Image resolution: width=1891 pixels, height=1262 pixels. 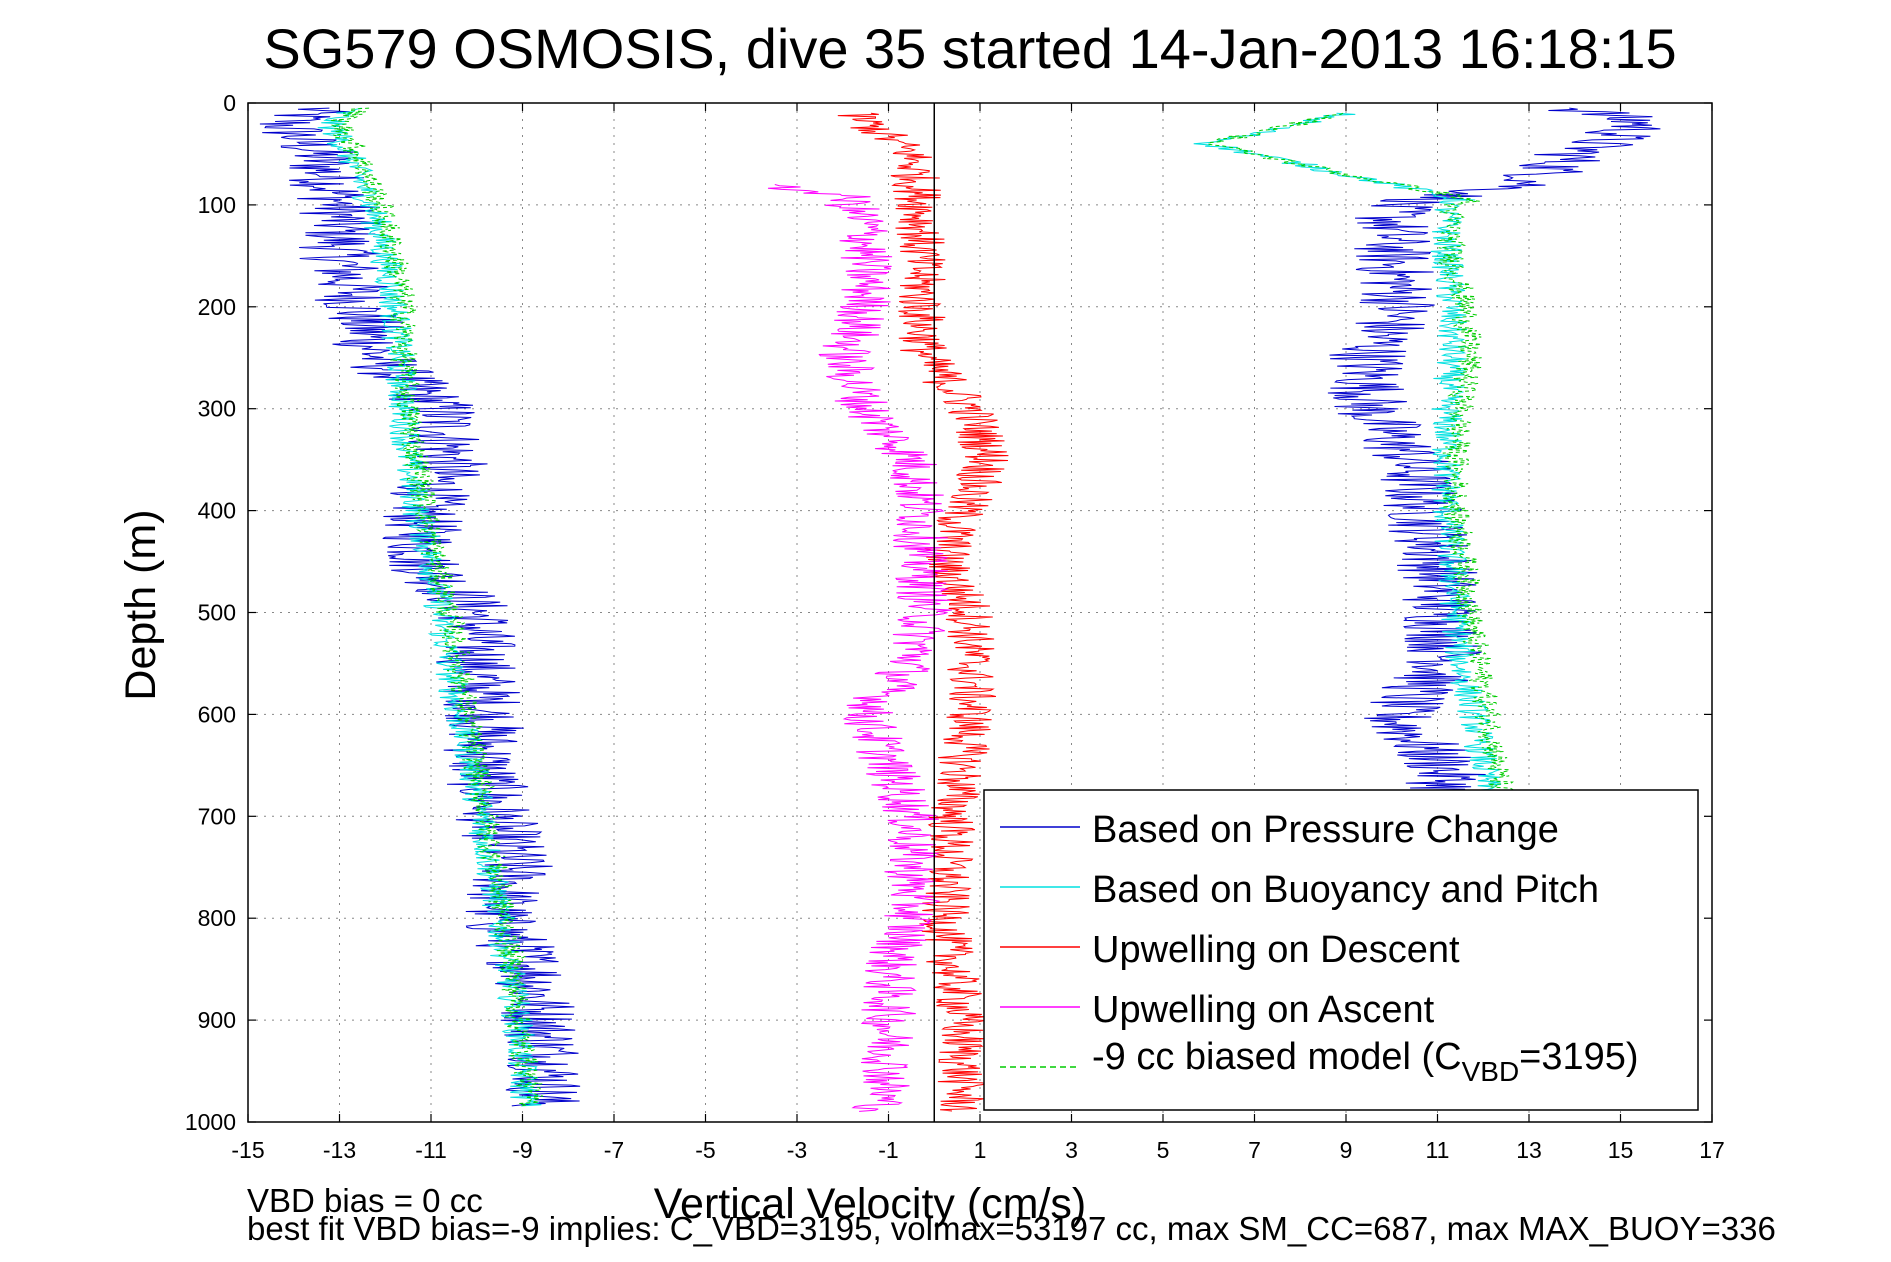 I want to click on y-tick-label: 600, so click(x=217, y=714).